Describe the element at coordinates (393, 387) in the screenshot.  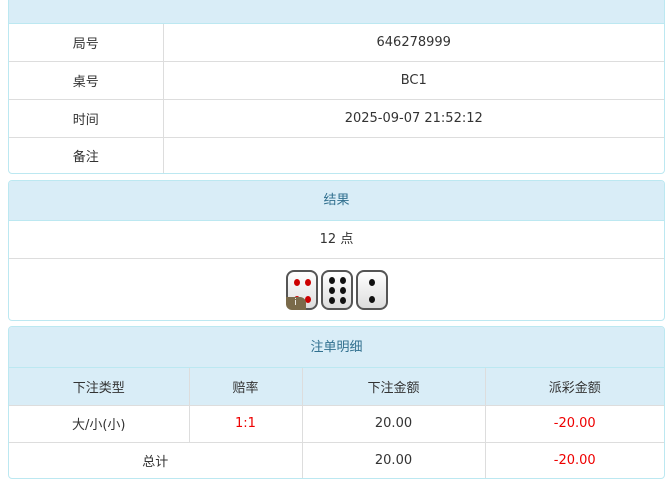
I see `col-header-bet: 下注金额` at that location.